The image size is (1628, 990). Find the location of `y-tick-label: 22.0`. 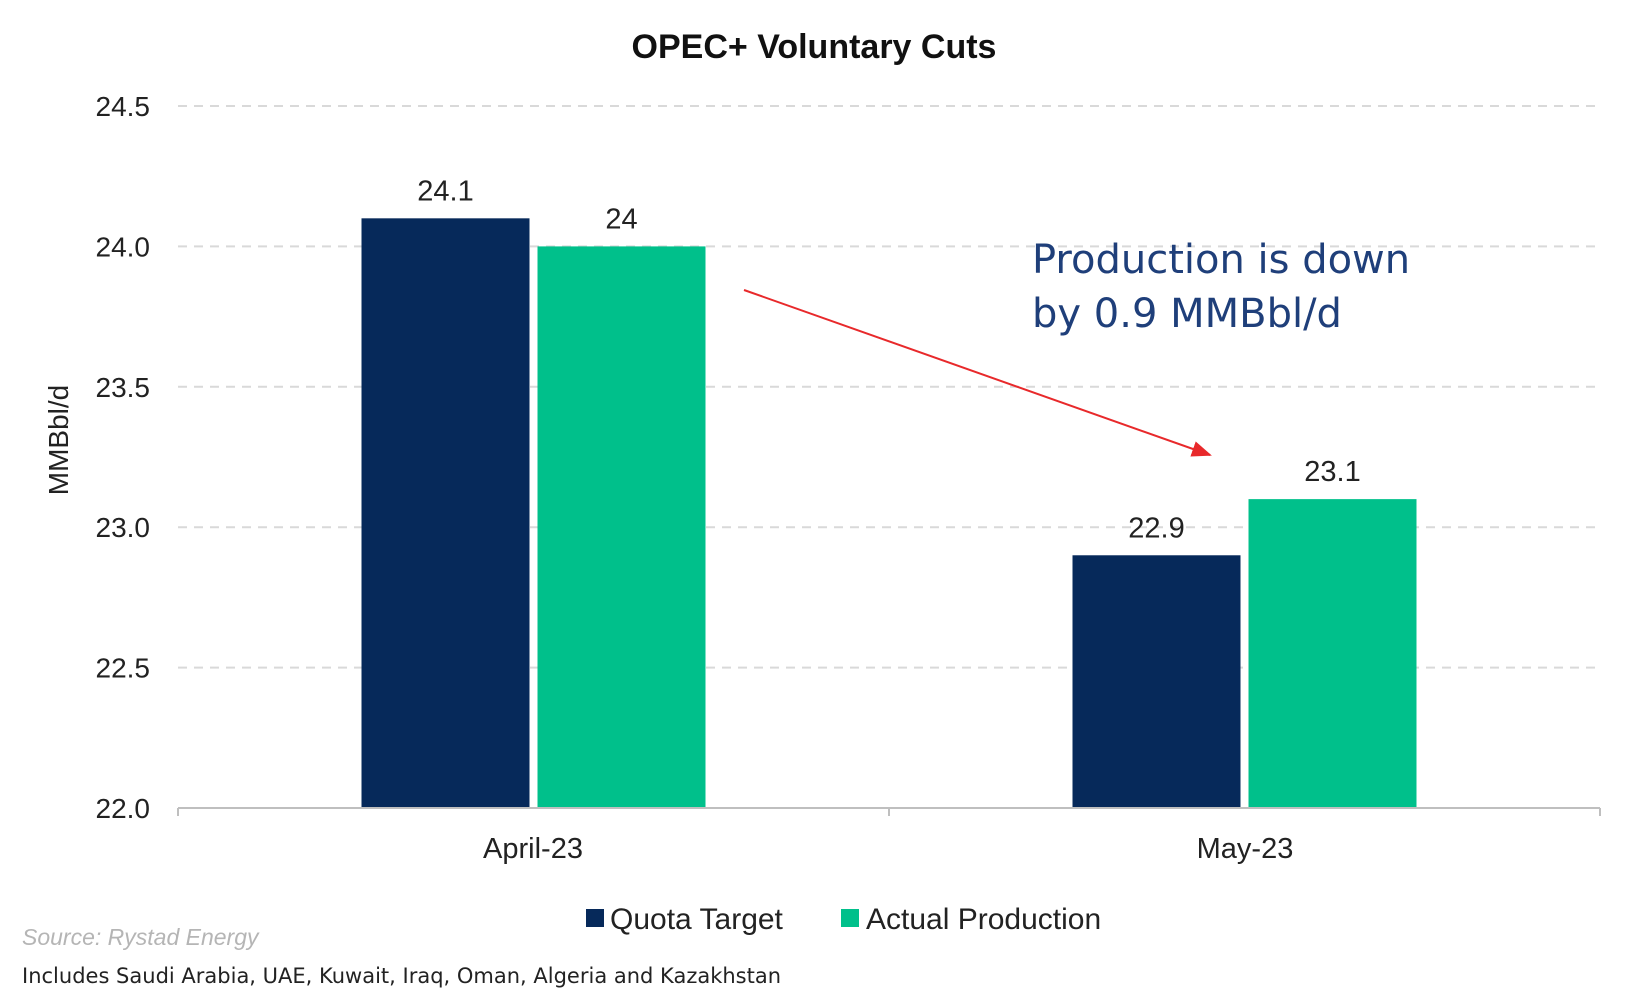

y-tick-label: 22.0 is located at coordinates (123, 808).